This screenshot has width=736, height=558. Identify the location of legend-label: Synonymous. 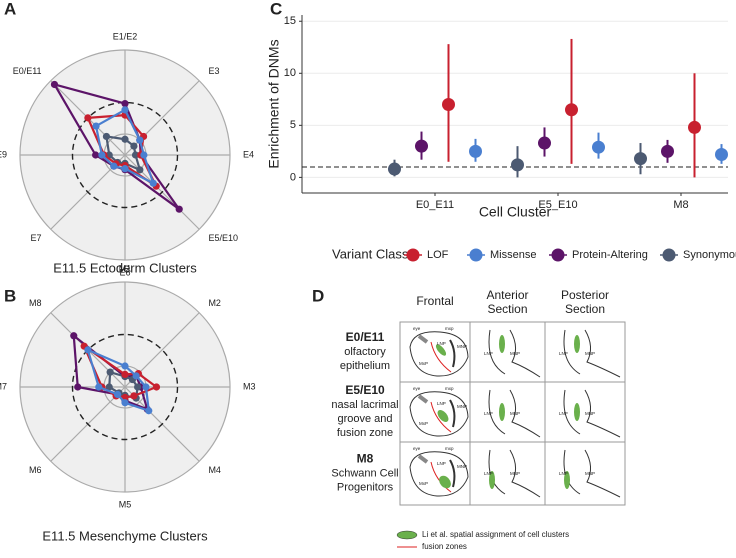
(709, 255).